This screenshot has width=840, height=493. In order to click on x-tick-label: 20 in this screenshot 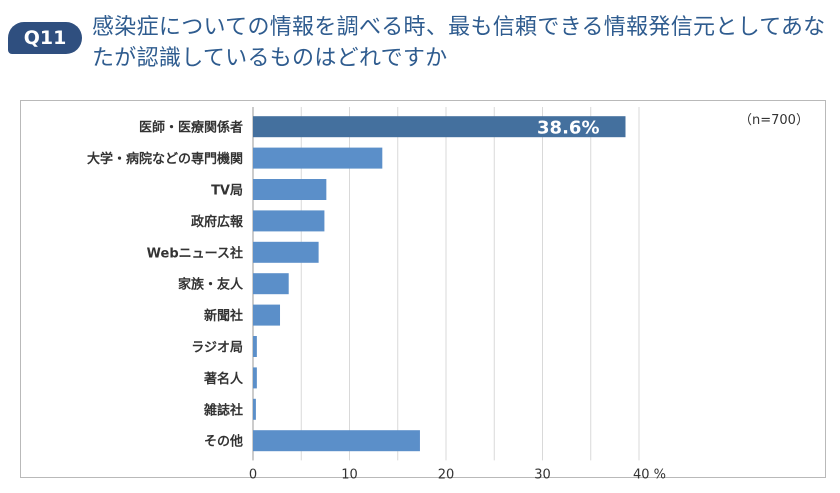, I will do `click(446, 473)`.